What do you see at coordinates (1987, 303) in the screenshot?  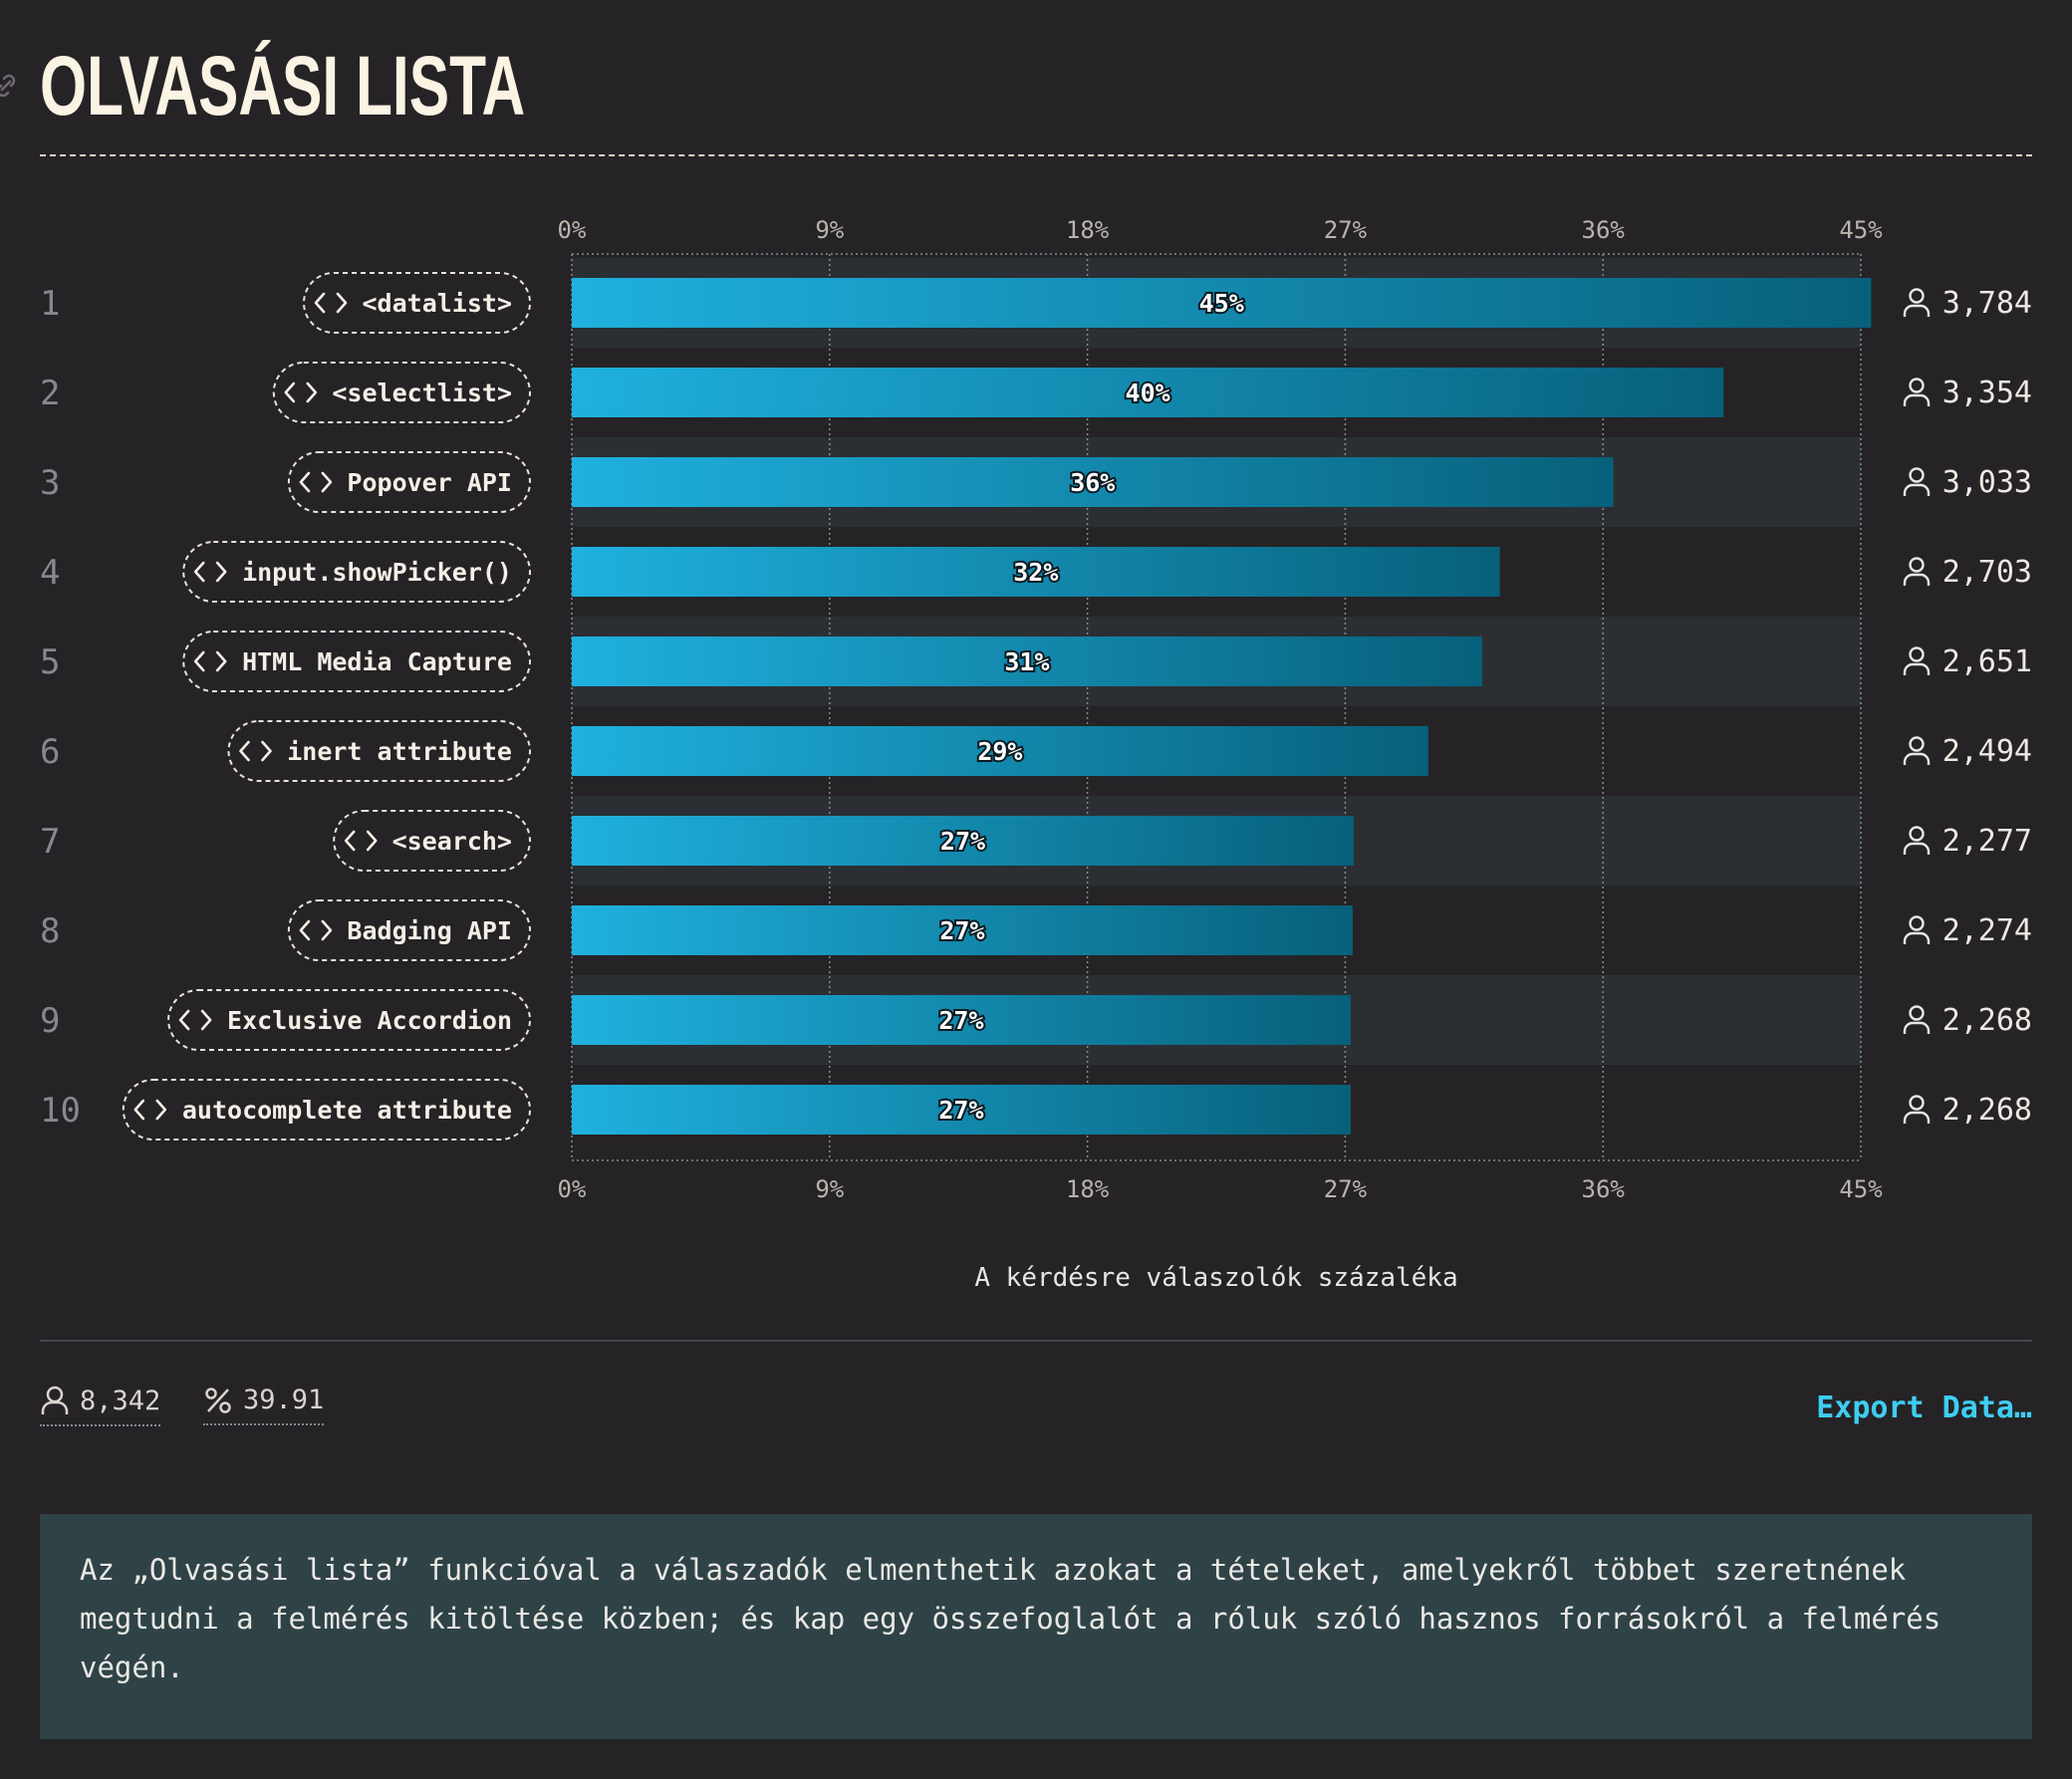 I see `respondent-count: 3,784` at bounding box center [1987, 303].